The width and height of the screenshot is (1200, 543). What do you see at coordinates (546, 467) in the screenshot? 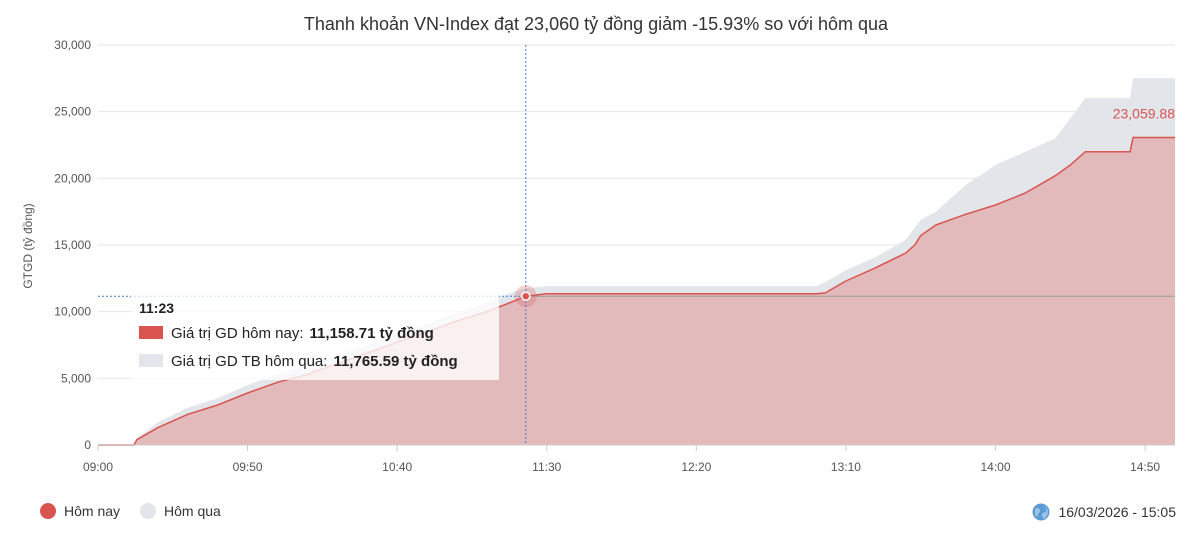
I see `x-tick-label: 11:30` at bounding box center [546, 467].